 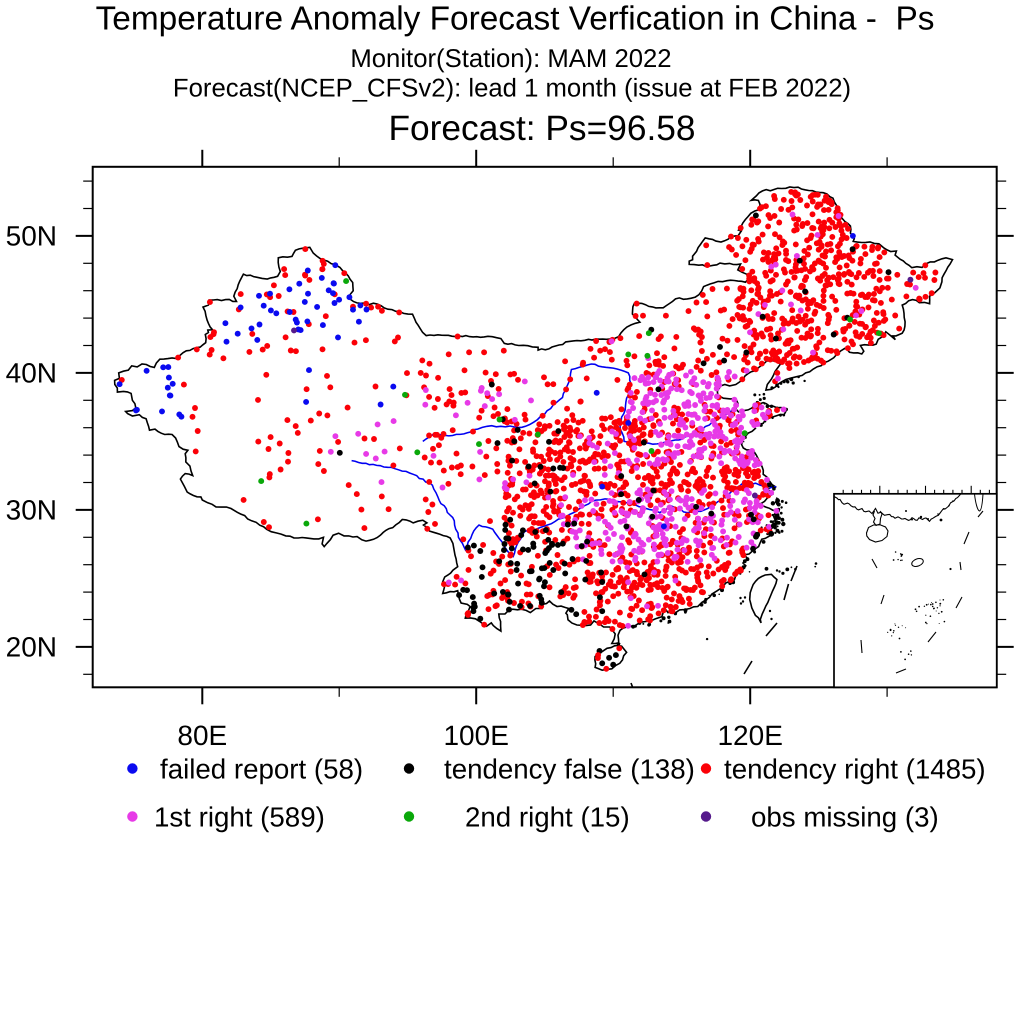 I want to click on svg-text: 50N, so click(x=31, y=236).